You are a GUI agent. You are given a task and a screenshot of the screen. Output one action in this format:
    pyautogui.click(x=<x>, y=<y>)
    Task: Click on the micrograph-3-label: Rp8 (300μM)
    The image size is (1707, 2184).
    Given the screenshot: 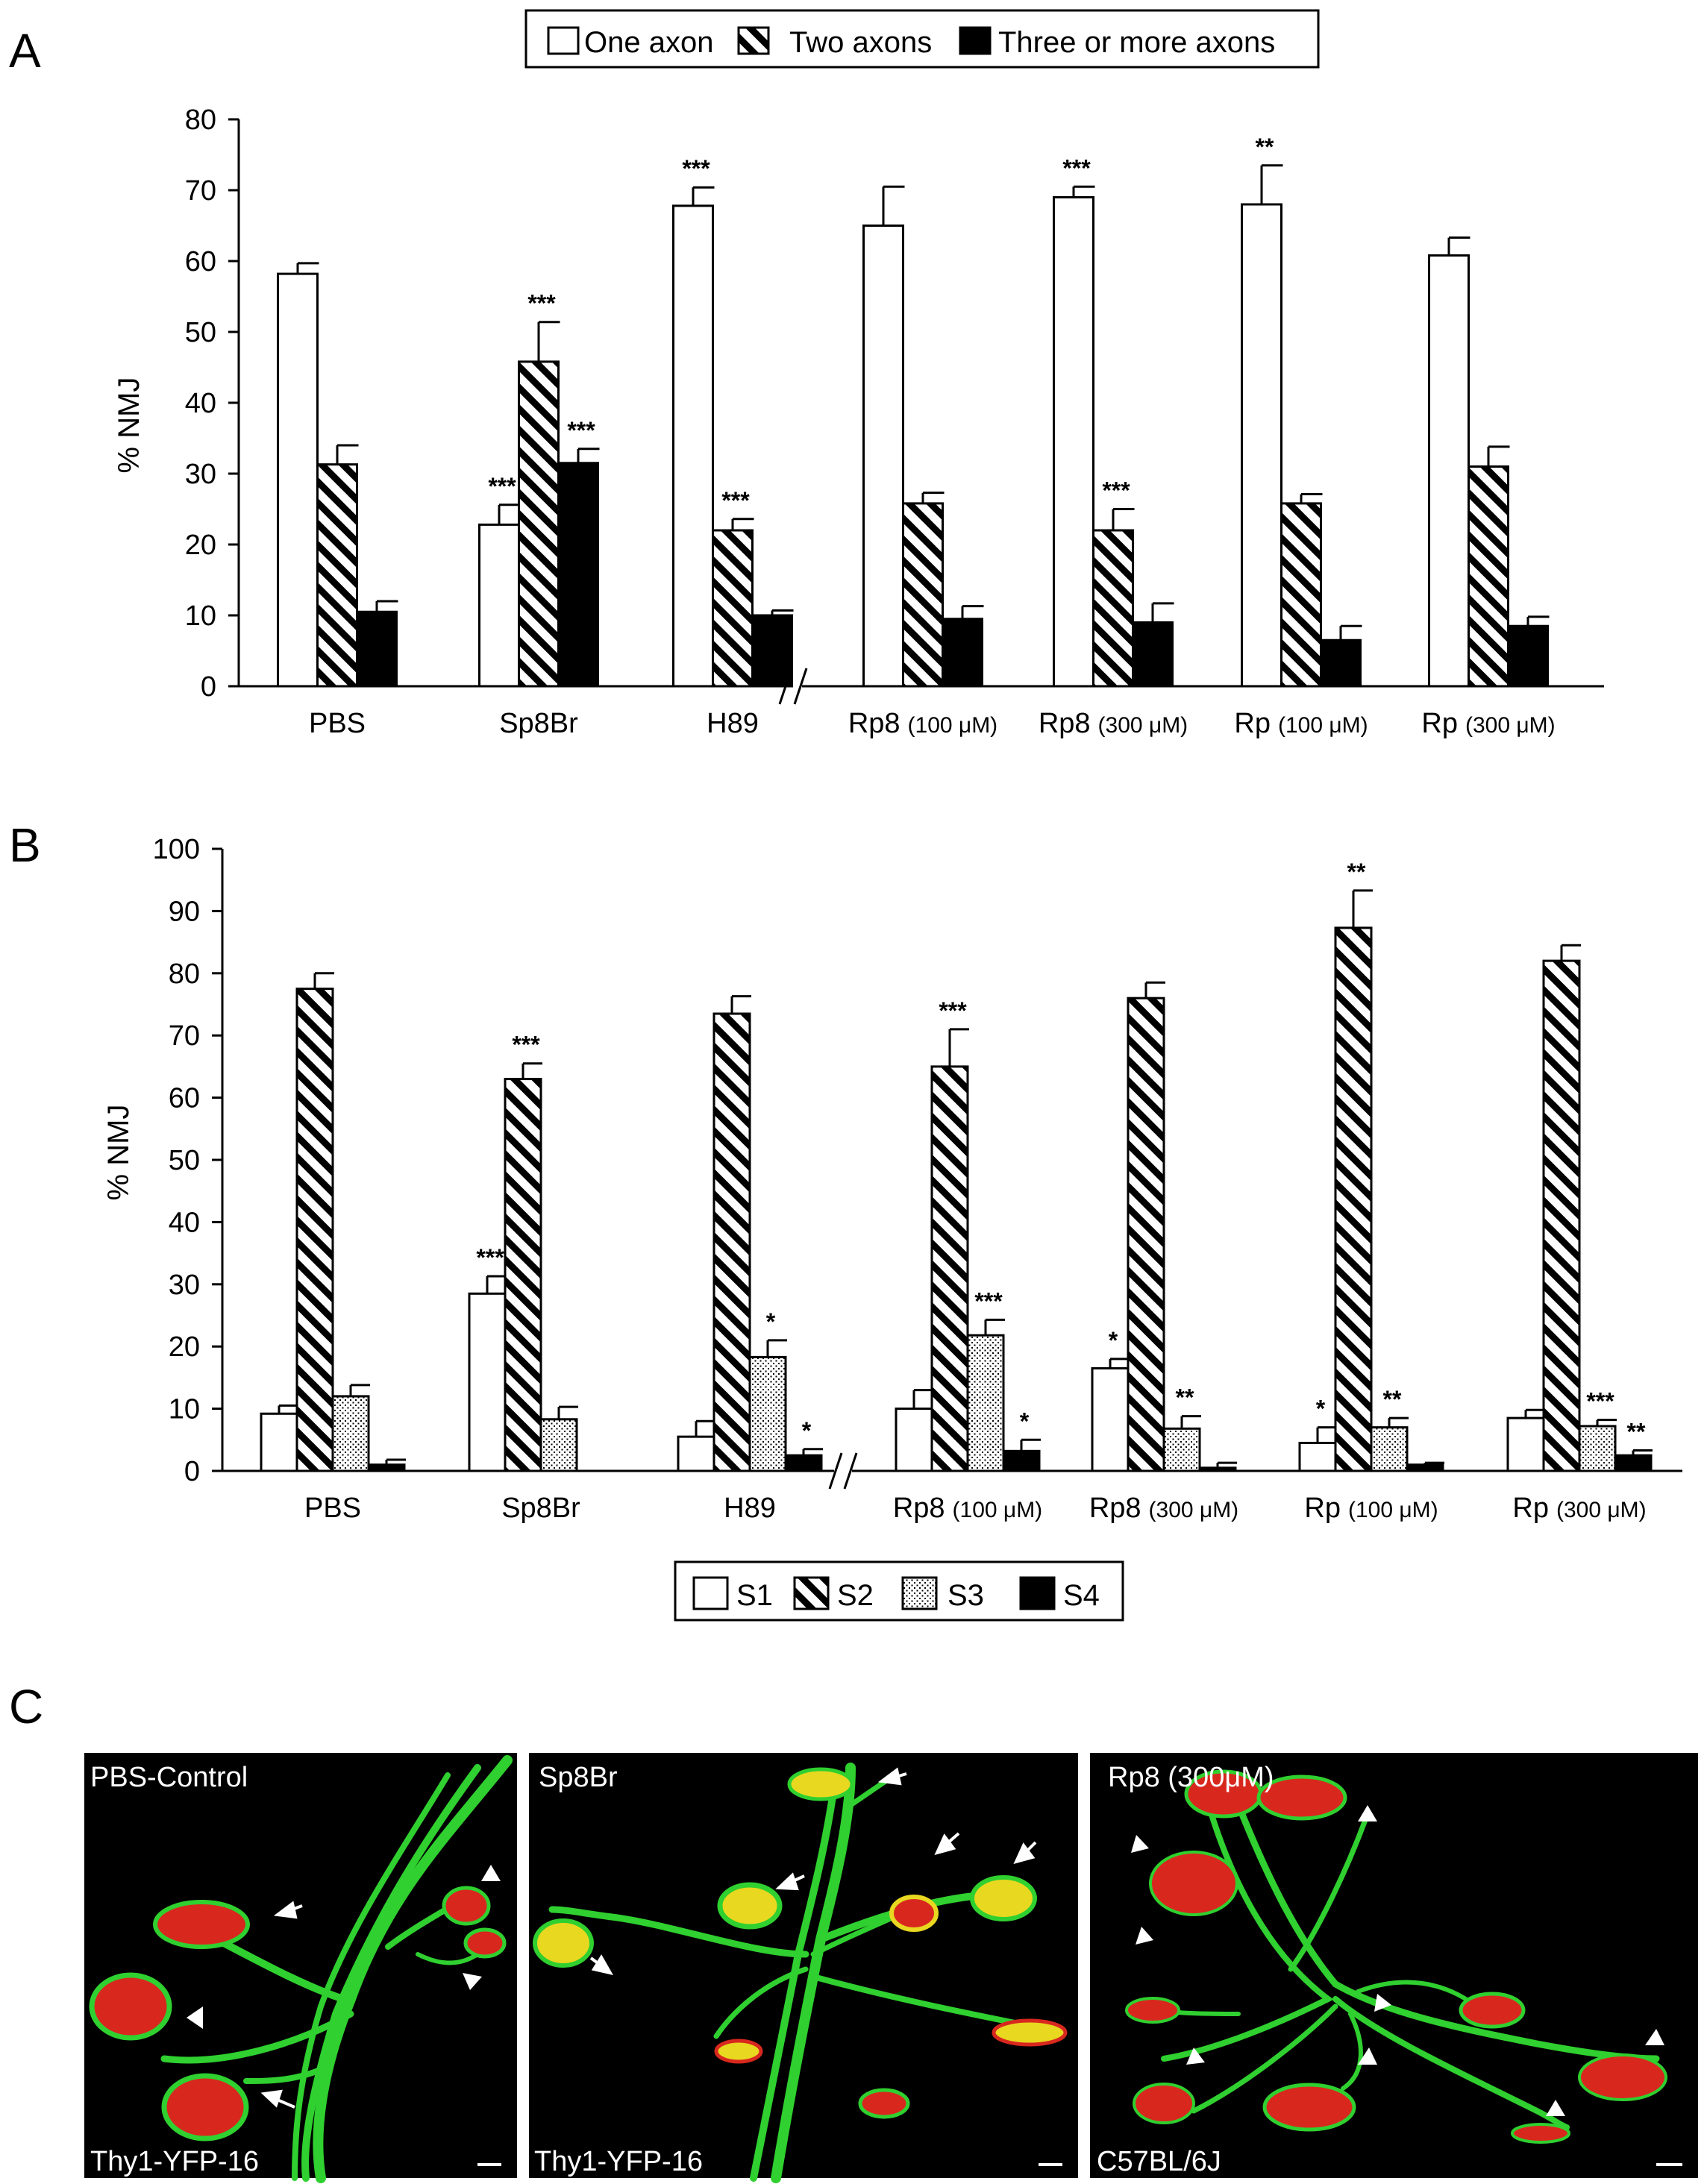 What is the action you would take?
    pyautogui.click(x=1191, y=1777)
    